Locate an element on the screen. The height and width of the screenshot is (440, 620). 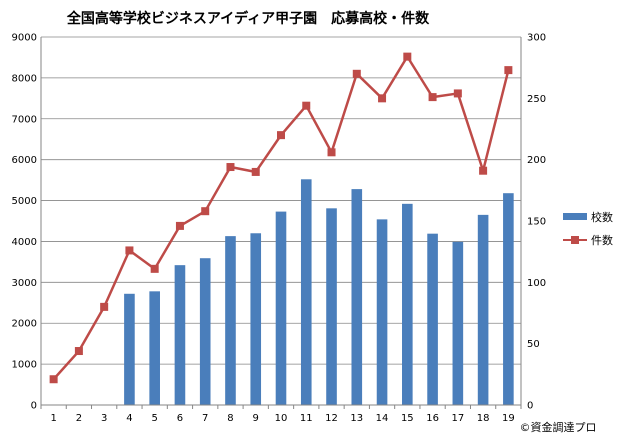
credit-text: ©資金調達プロ is located at coordinates (558, 427).